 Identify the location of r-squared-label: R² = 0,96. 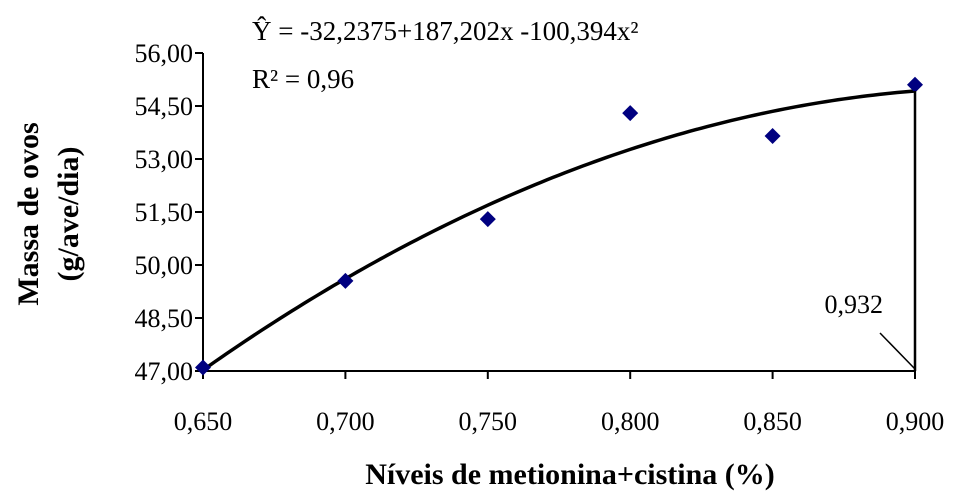
(303, 79).